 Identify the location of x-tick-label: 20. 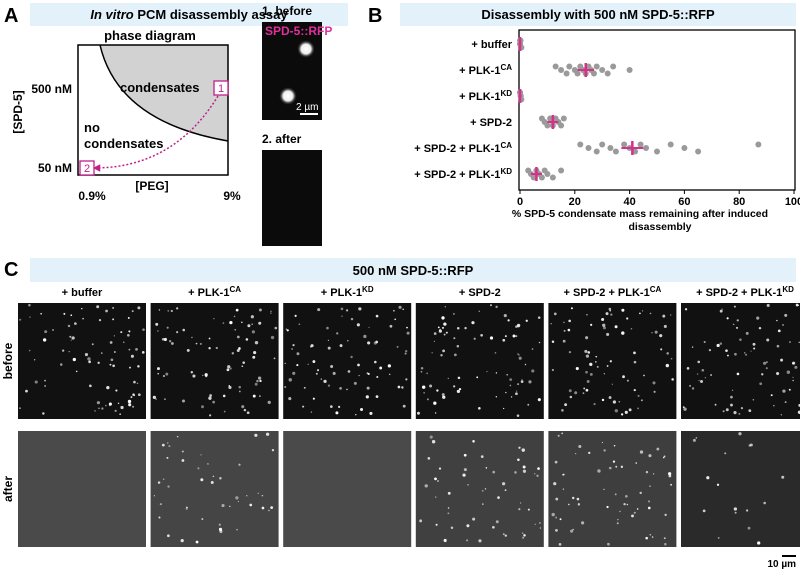
(575, 202).